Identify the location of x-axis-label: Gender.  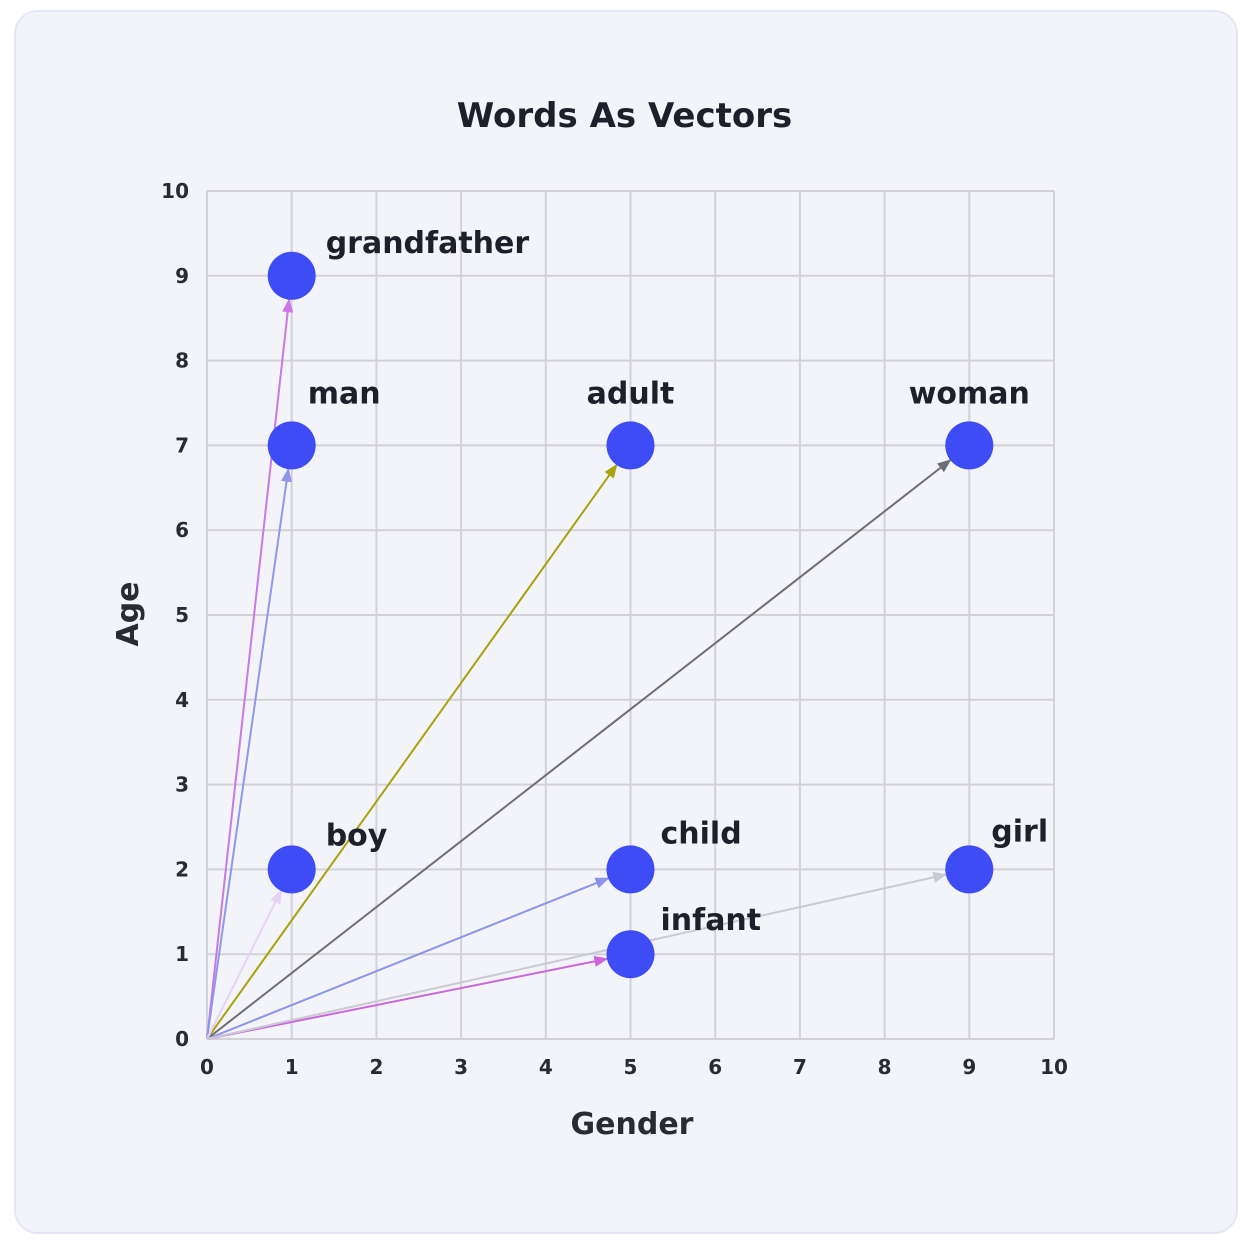
(632, 1124).